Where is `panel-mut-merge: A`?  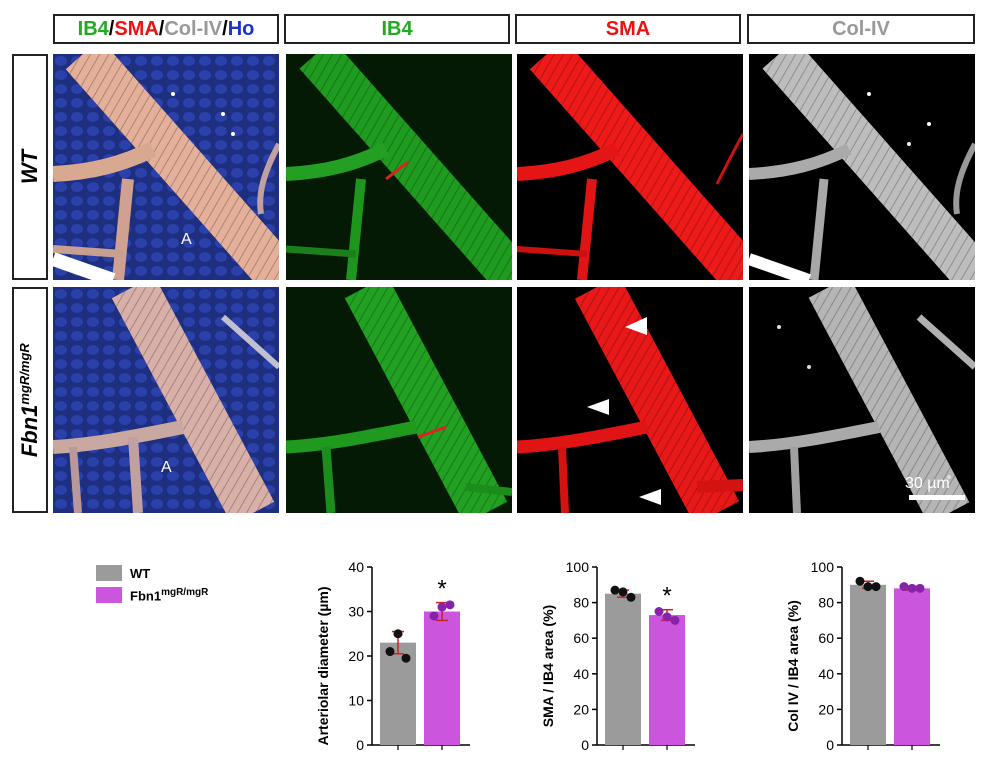 panel-mut-merge: A is located at coordinates (166, 400).